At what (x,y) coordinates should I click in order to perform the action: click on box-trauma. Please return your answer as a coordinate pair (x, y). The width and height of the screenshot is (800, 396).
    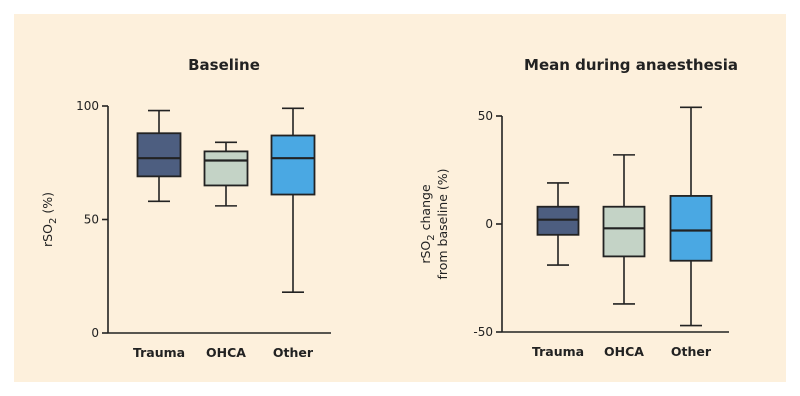
    Looking at the image, I should click on (159, 155).